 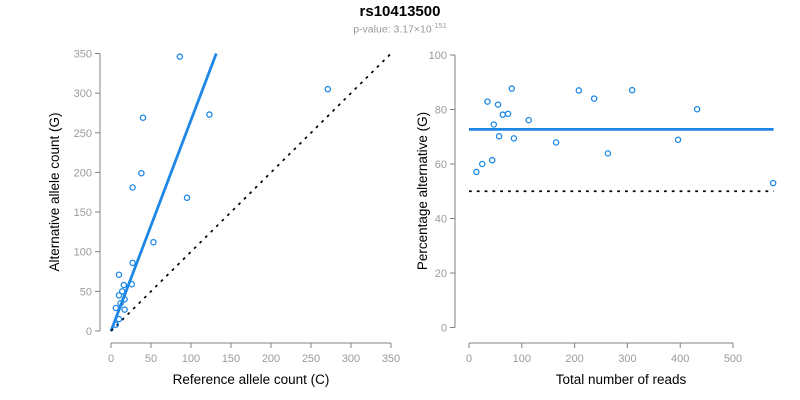 What do you see at coordinates (163, 192) in the screenshot?
I see `allele-counts-fit-line` at bounding box center [163, 192].